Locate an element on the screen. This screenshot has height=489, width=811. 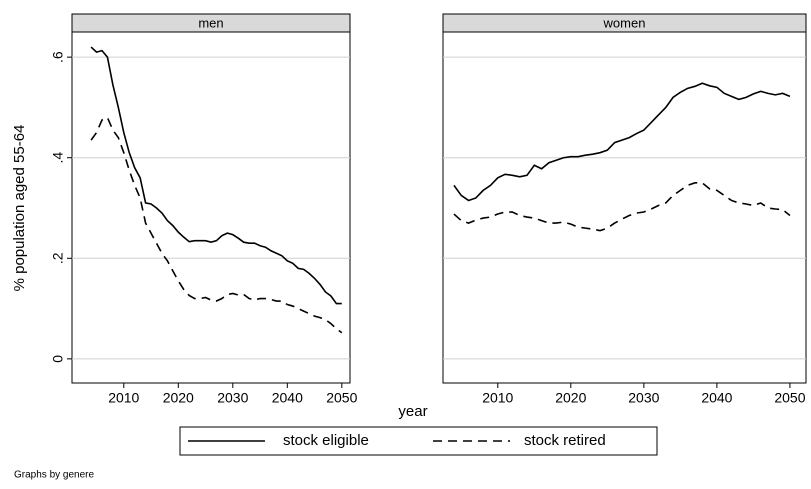
panel-title: women is located at coordinates (624, 22).